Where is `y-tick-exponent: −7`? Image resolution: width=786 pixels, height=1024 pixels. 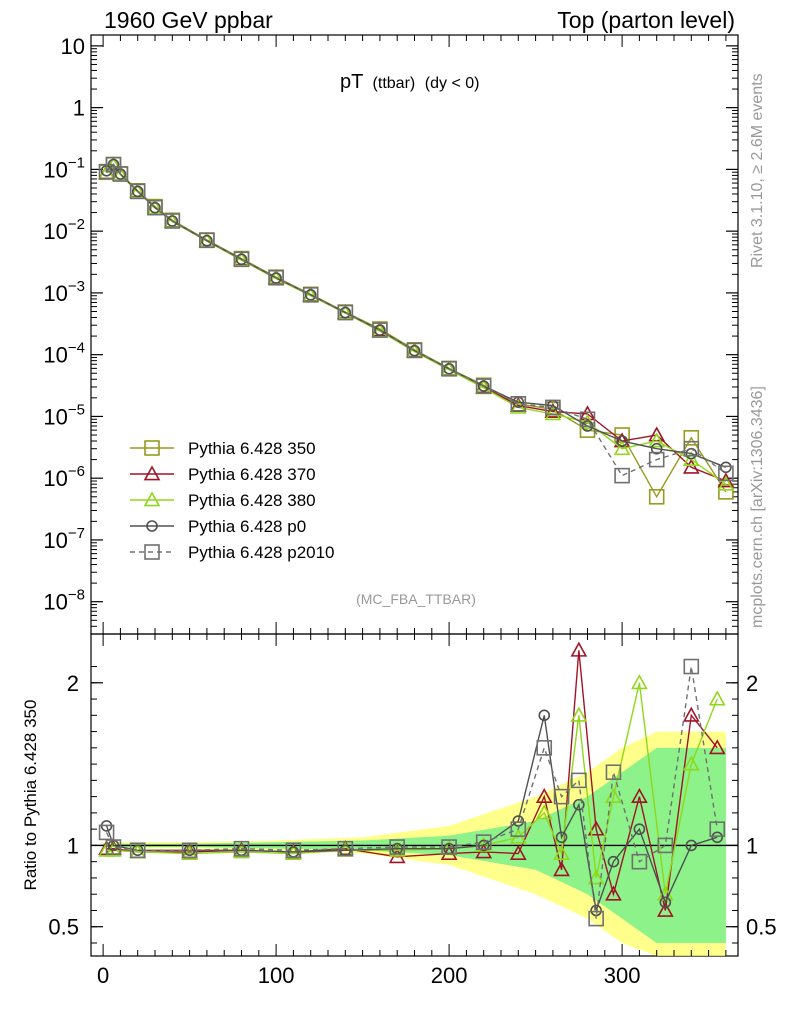
y-tick-exponent: −7 is located at coordinates (76, 533).